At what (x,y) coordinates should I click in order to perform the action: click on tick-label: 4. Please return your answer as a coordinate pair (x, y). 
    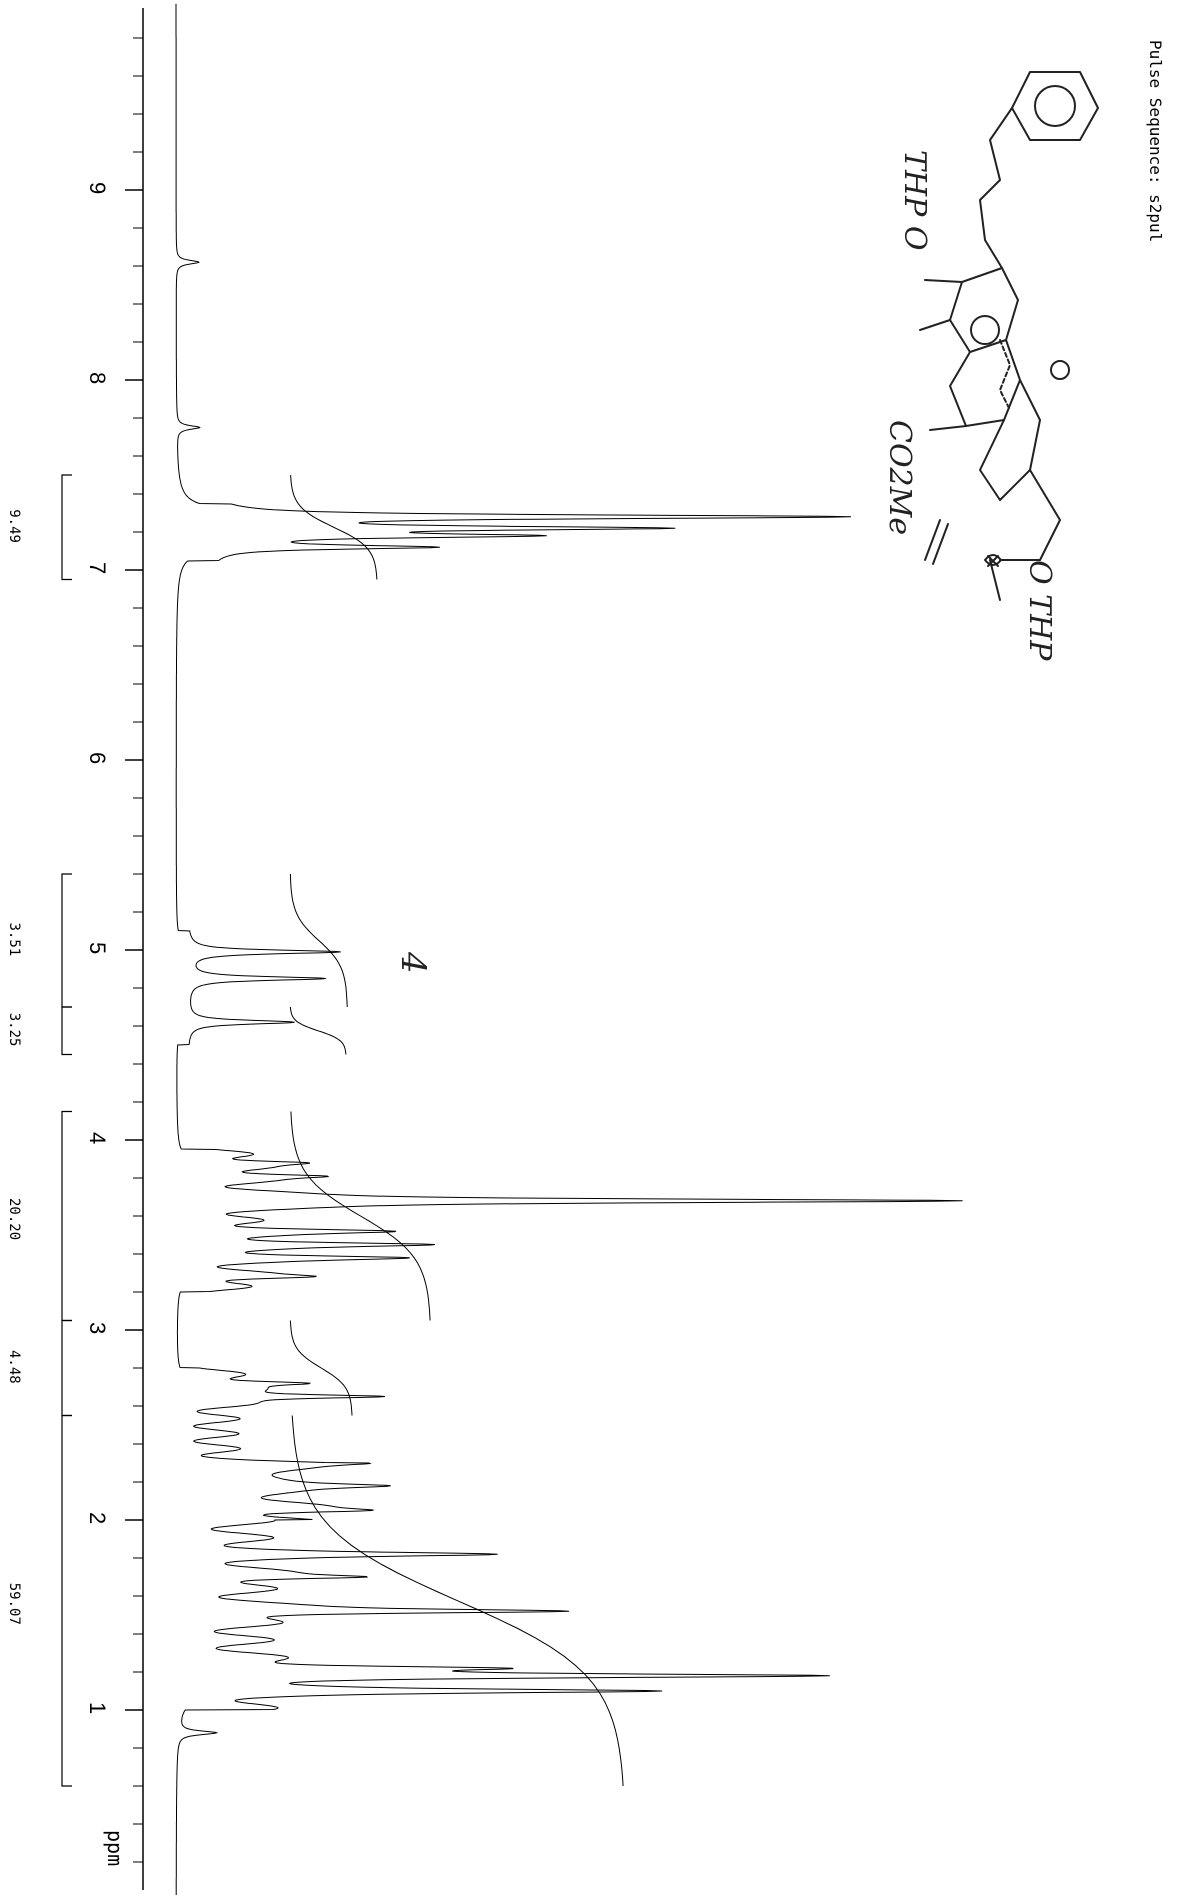
    Looking at the image, I should click on (97, 1138).